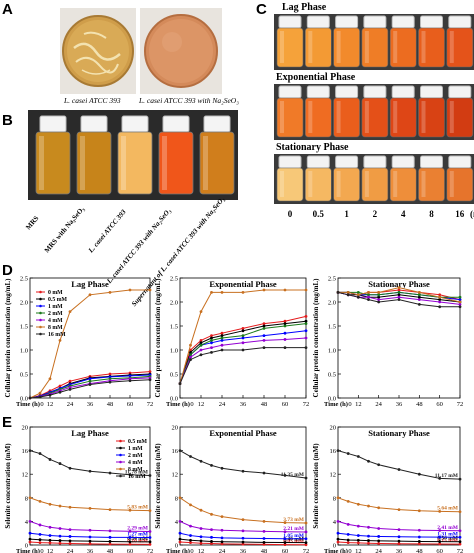 This screenshot has width=474, height=553. What do you see at coordinates (448, 541) in the screenshot?
I see `end-value-label: 0.15 mM` at bounding box center [448, 541].